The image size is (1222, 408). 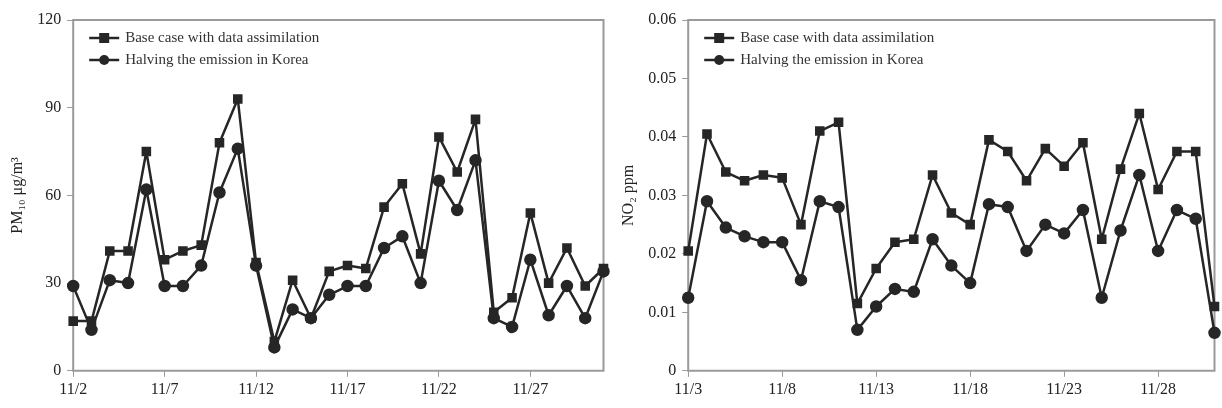 What do you see at coordinates (347, 388) in the screenshot?
I see `x-tick-label: 11/17` at bounding box center [347, 388].